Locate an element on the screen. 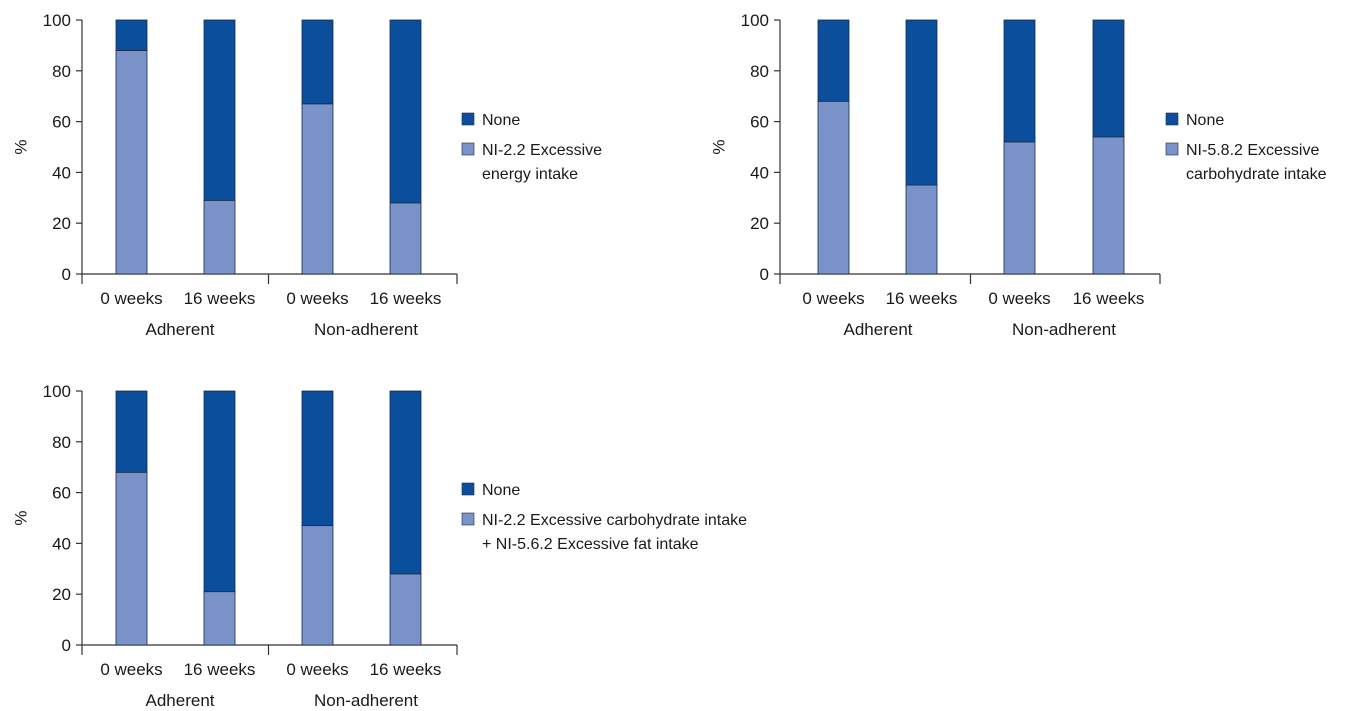 The width and height of the screenshot is (1371, 711). chart2-y-tick-label: 20 is located at coordinates (759, 223).